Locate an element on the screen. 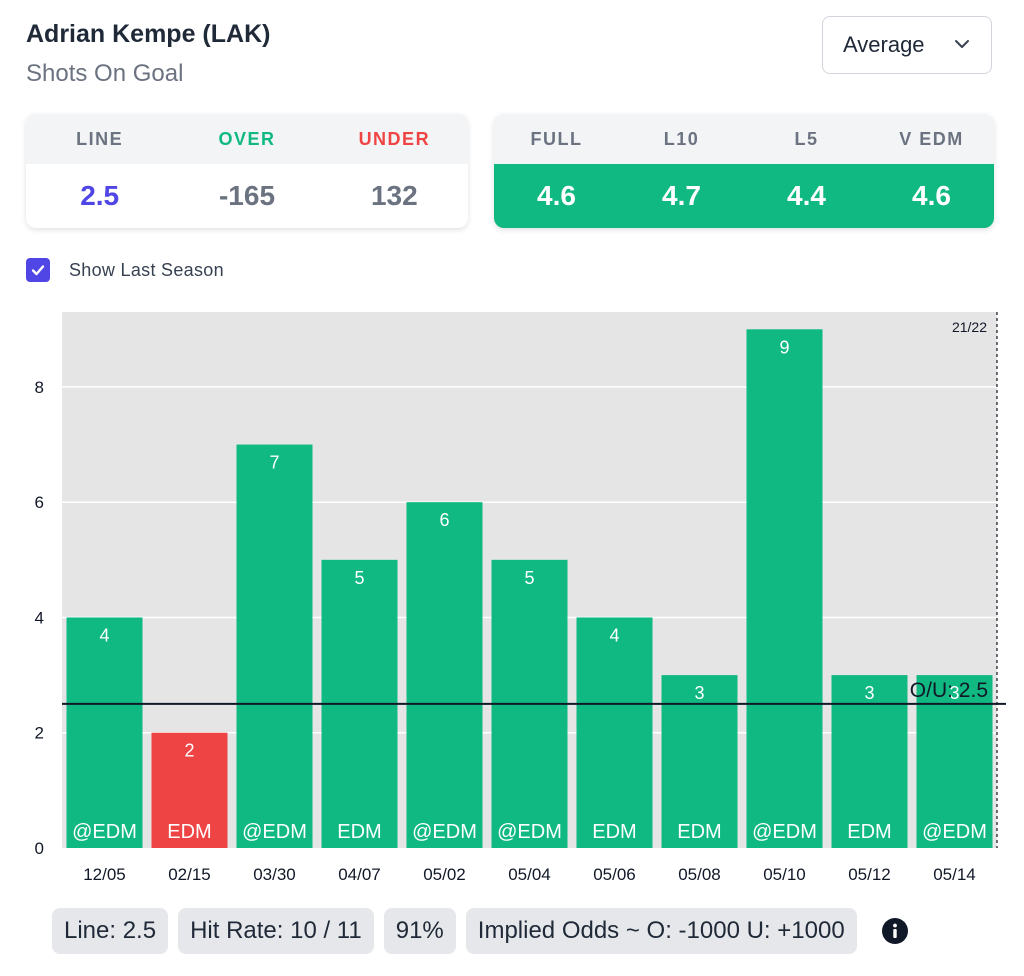 The image size is (1024, 976). under-value: 132 is located at coordinates (394, 195).